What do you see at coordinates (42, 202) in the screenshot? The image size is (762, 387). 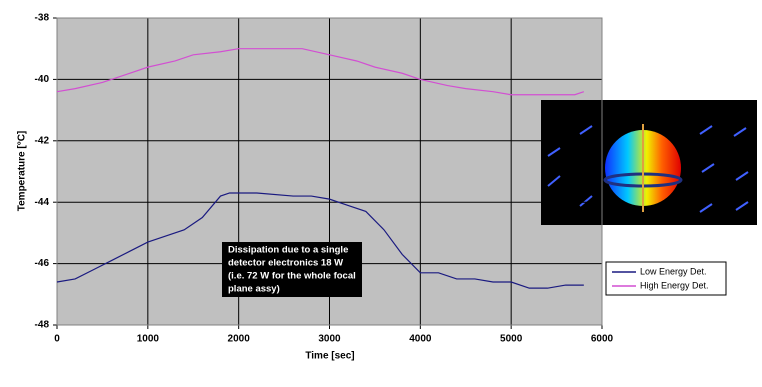 I see `y-tick-label: -44` at bounding box center [42, 202].